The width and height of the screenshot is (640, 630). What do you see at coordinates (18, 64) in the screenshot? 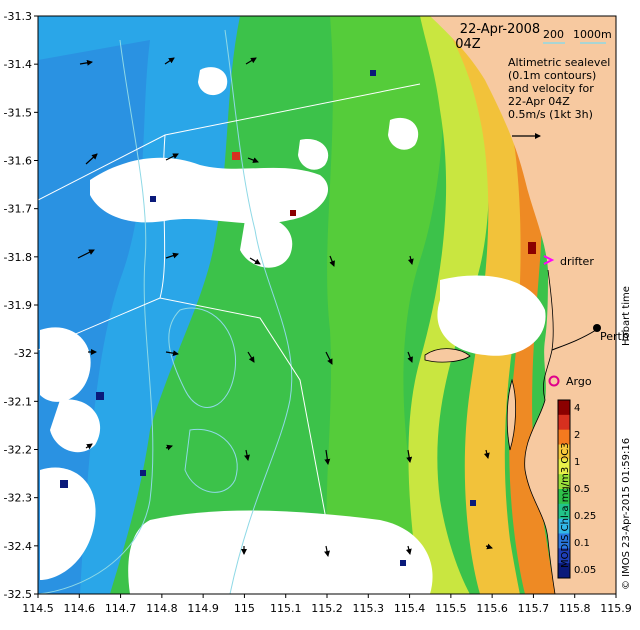
I see `y-tick-label: -31.4` at bounding box center [18, 64].